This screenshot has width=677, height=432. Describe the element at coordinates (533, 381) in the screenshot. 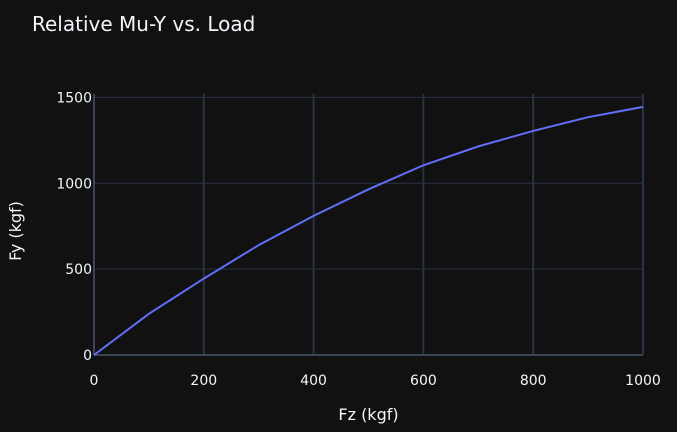

I see `x-tick-label: 800` at that location.